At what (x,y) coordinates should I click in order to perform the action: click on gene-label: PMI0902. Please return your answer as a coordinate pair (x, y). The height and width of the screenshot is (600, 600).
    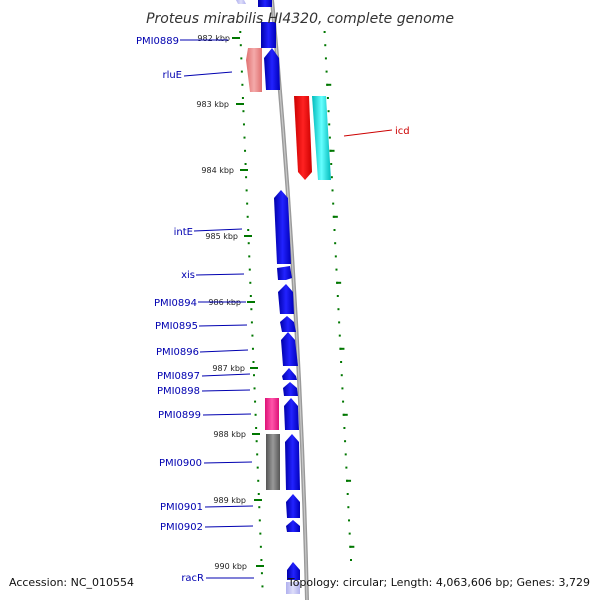
    Looking at the image, I should click on (181, 527).